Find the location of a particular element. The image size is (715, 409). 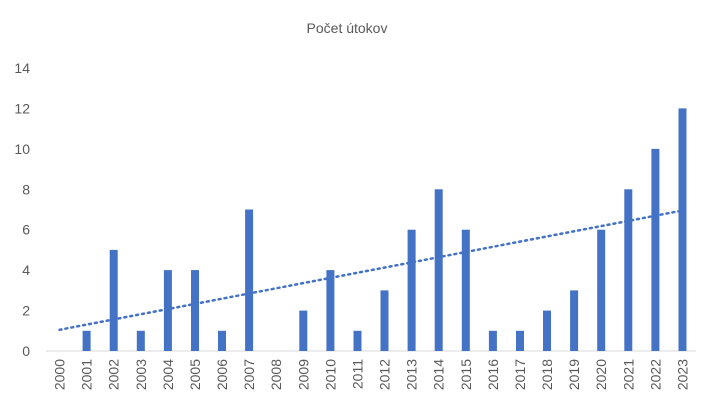

bar-2019 is located at coordinates (574, 320).